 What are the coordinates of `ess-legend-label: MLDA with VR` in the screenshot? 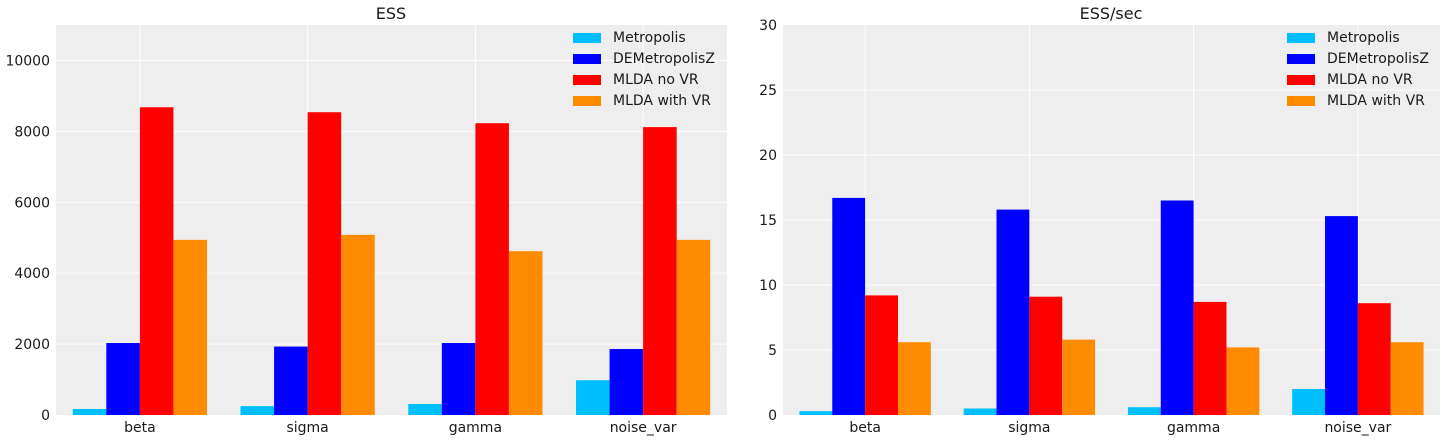 It's located at (662, 101).